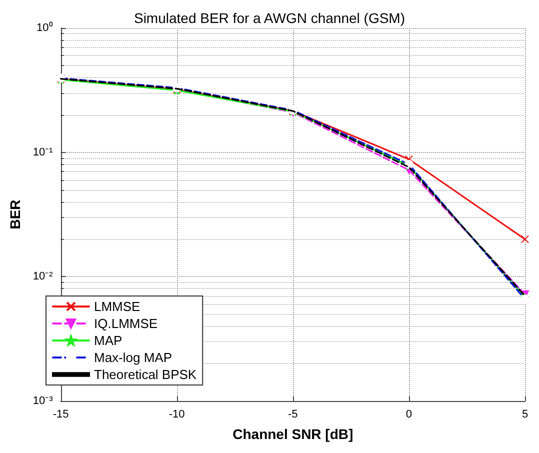 The image size is (539, 453). I want to click on legend-label: Max-log MAP, so click(133, 357).